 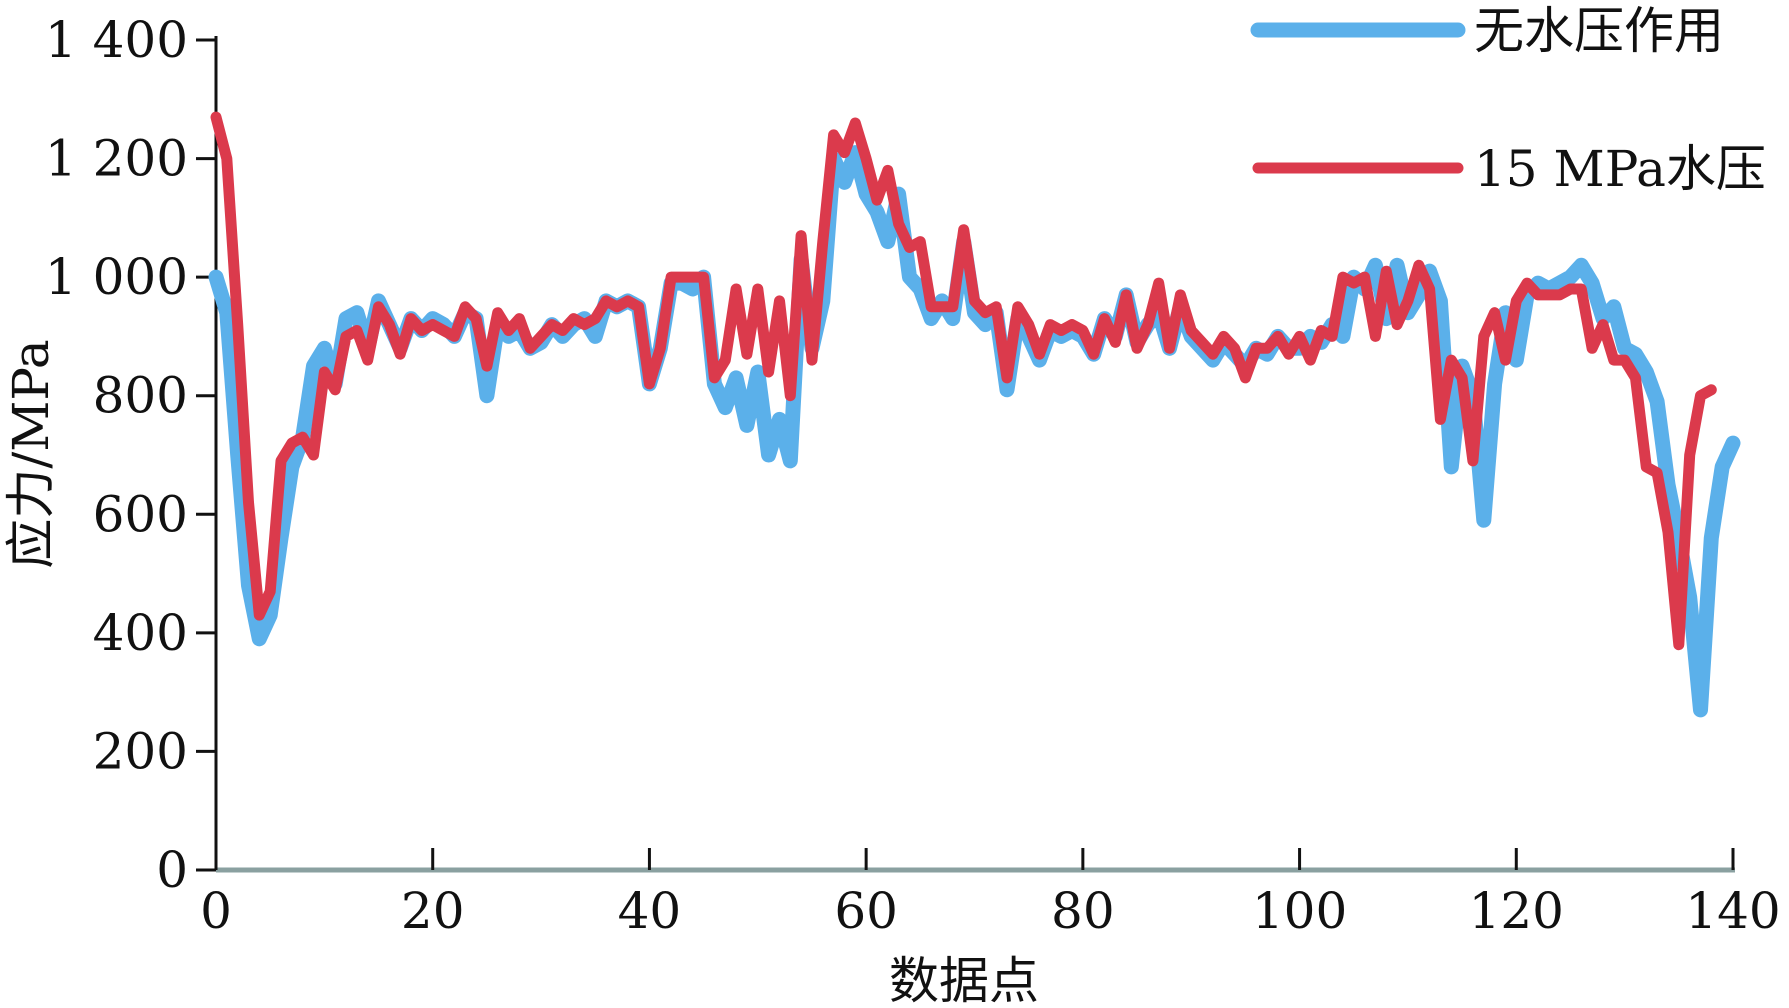 What do you see at coordinates (1083, 911) in the screenshot?
I see `x-tick-label: 80` at bounding box center [1083, 911].